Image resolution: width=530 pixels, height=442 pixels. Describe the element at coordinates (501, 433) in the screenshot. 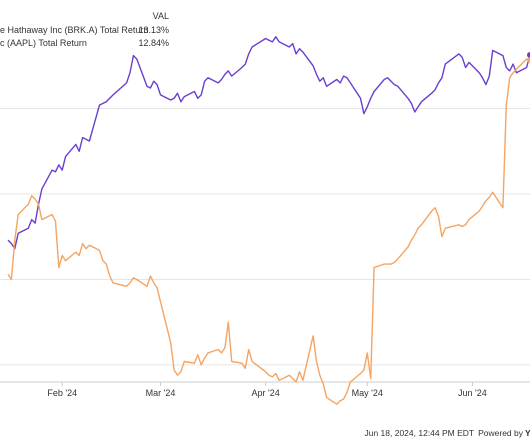

I see `footer-powered-by: Powered by` at that location.